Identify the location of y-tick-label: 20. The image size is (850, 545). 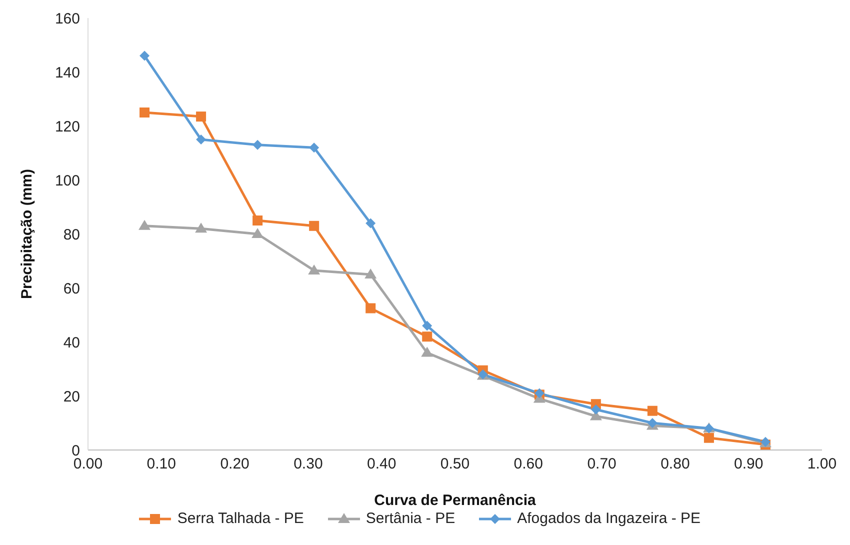
(71, 397).